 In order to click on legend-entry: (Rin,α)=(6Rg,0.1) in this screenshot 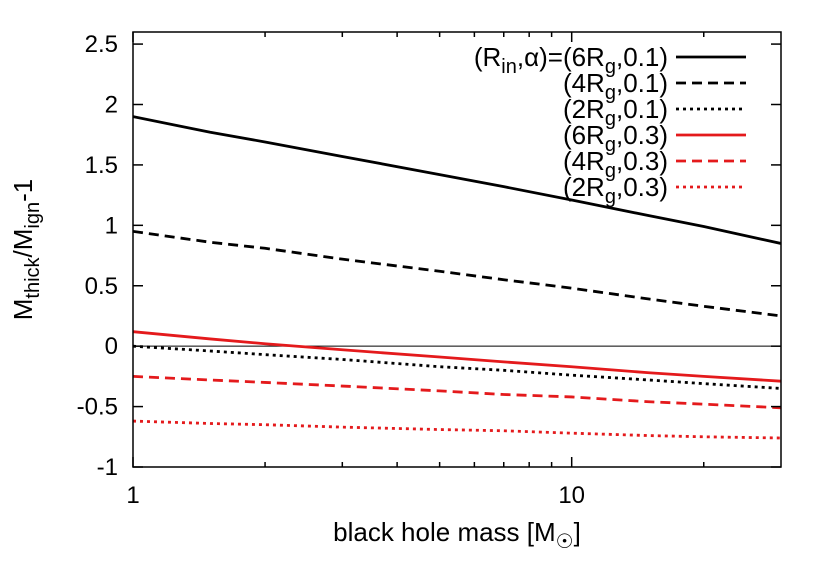, I will do `click(610, 60)`.